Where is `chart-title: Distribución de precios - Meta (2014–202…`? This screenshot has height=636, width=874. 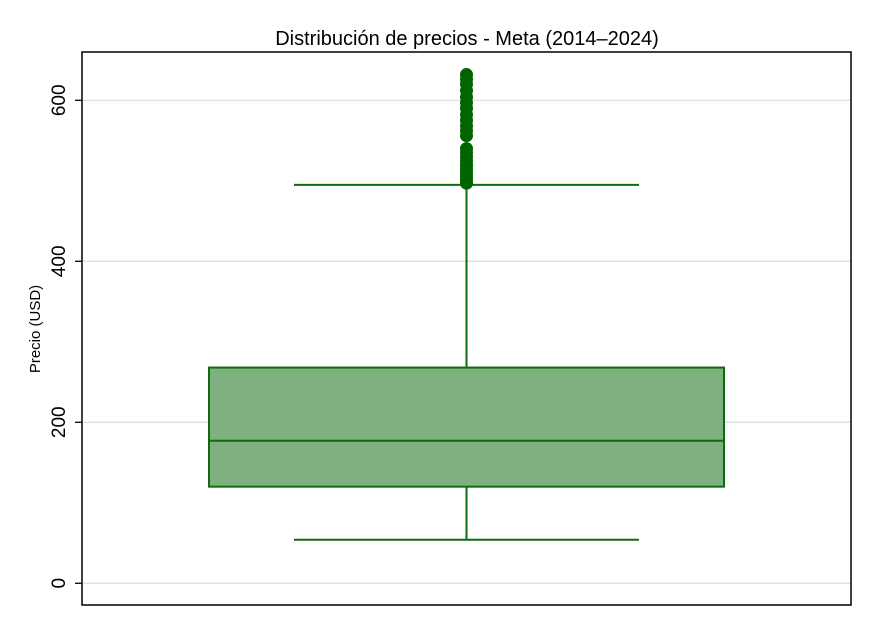 chart-title: Distribución de precios - Meta (2014–202… is located at coordinates (467, 39).